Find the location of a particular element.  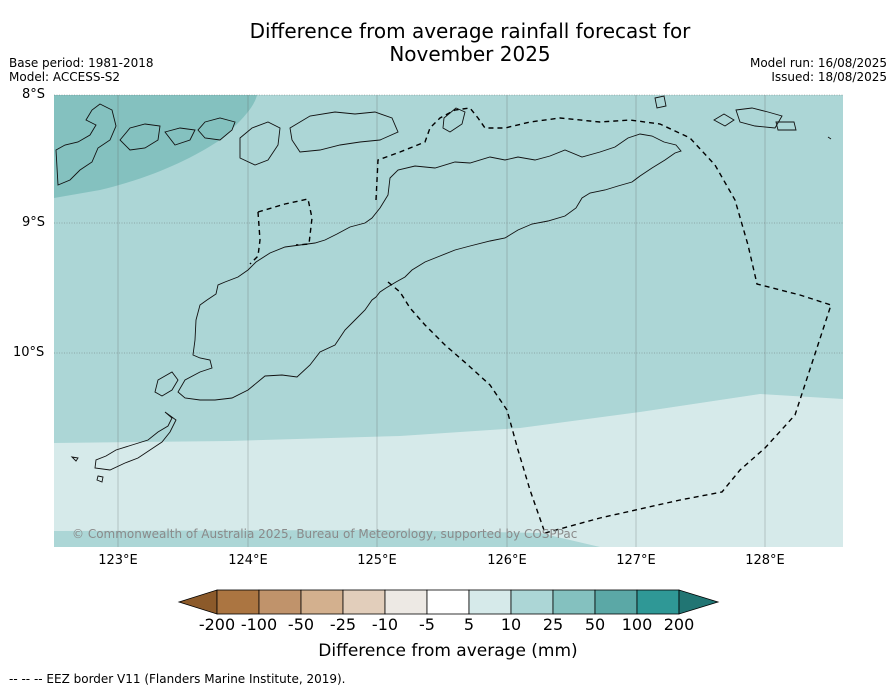

lat-label-8s: 8°S is located at coordinates (34, 94).